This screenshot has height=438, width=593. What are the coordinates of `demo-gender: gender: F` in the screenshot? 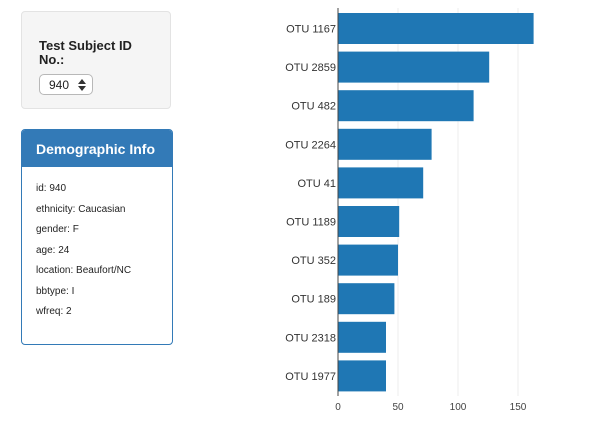 It's located at (57, 229).